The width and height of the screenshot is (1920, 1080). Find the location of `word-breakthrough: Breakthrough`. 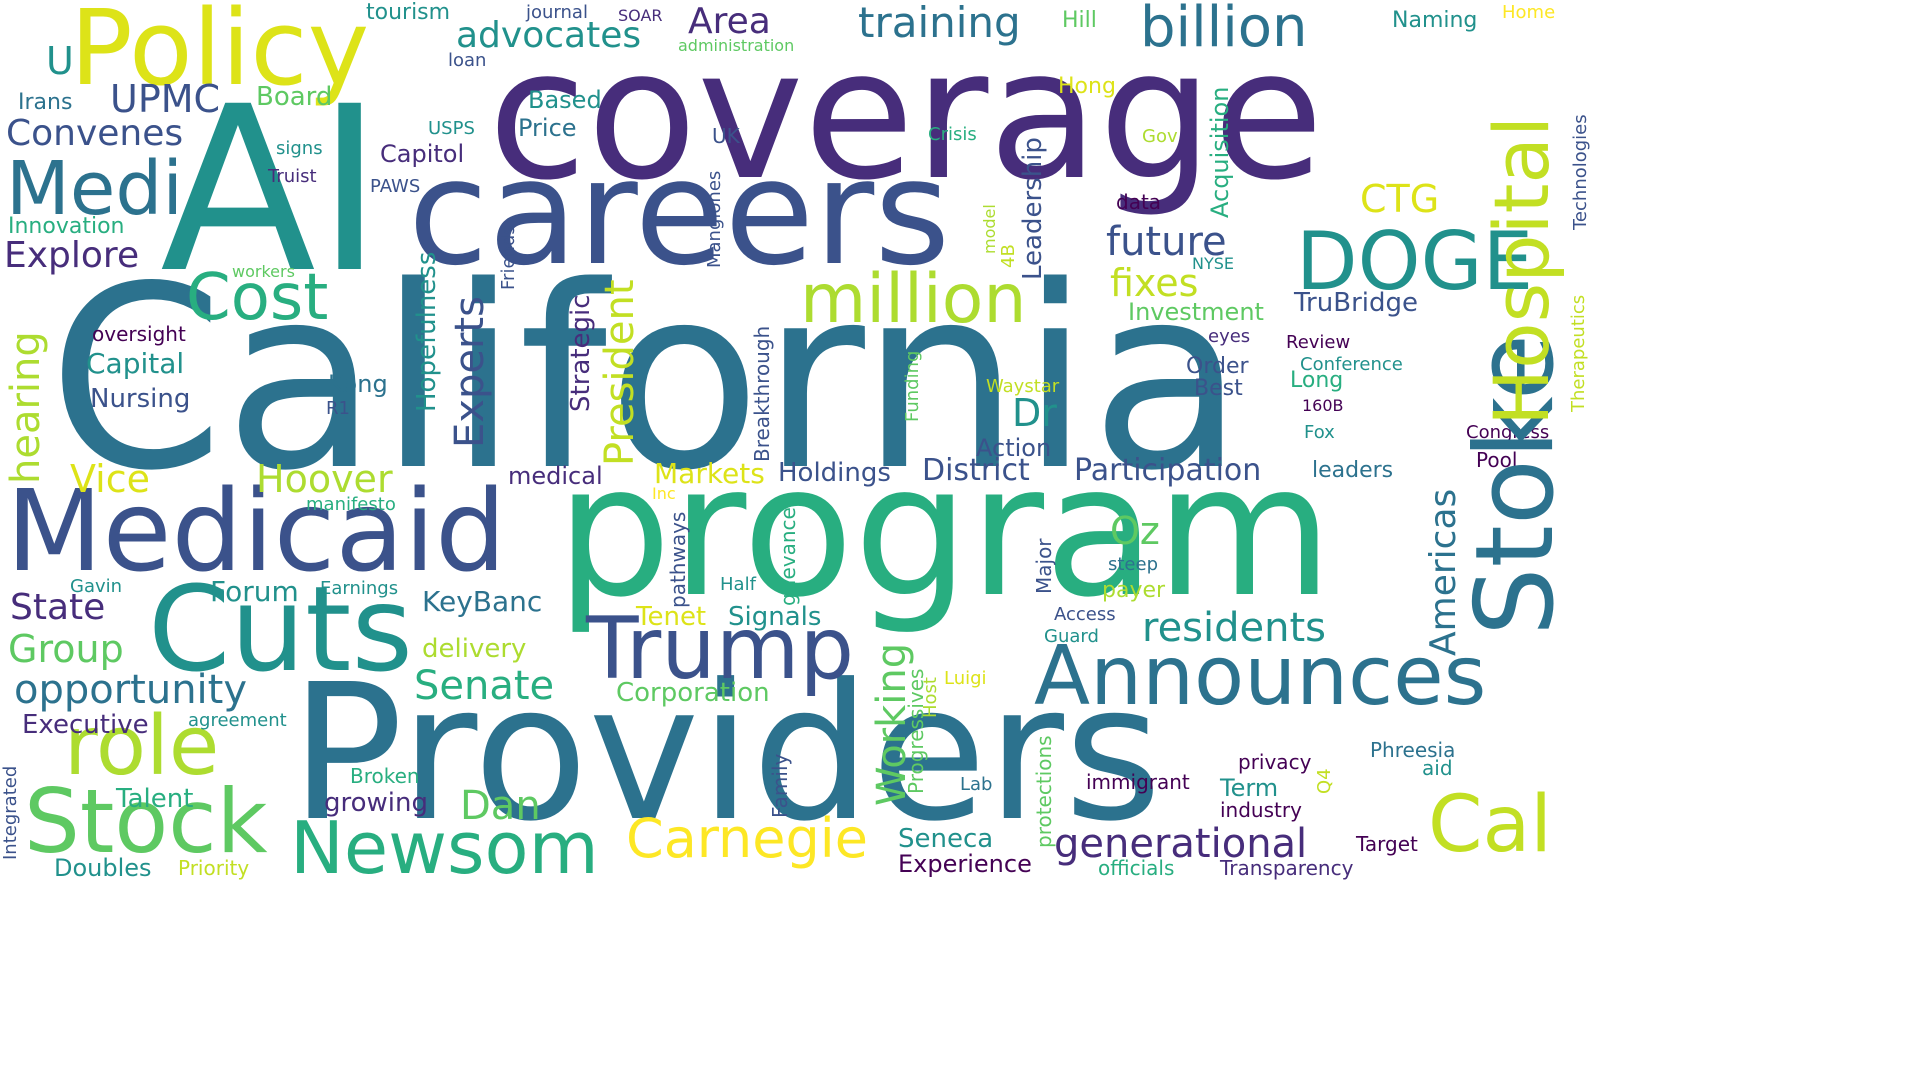

word-breakthrough: Breakthrough is located at coordinates (762, 393).